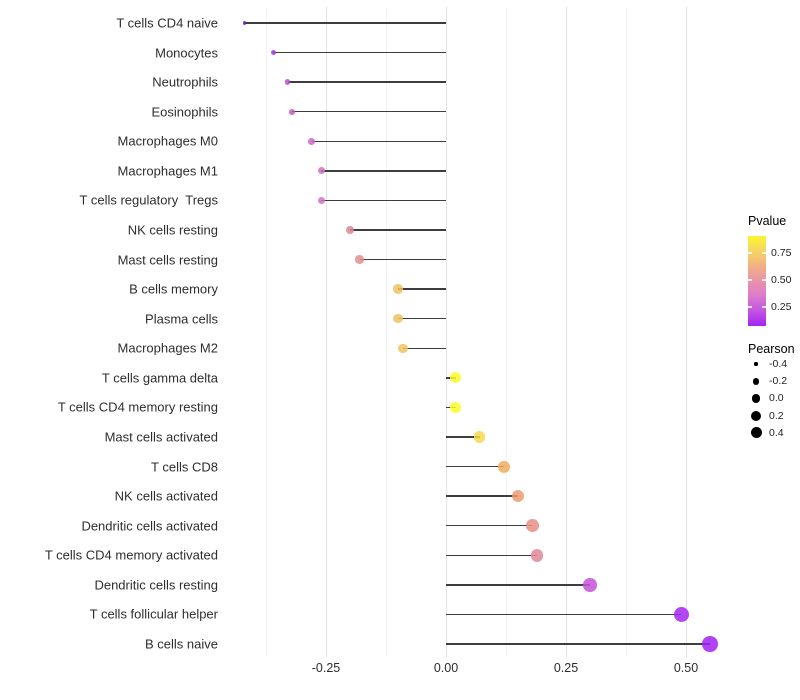  Describe the element at coordinates (781, 279) in the screenshot. I see `colorbar-tick-label: 0.50` at that location.